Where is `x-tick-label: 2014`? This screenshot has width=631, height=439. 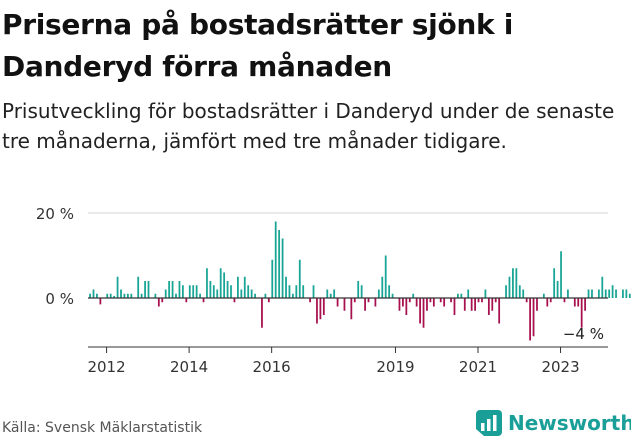 x-tick-label: 2014 is located at coordinates (189, 367).